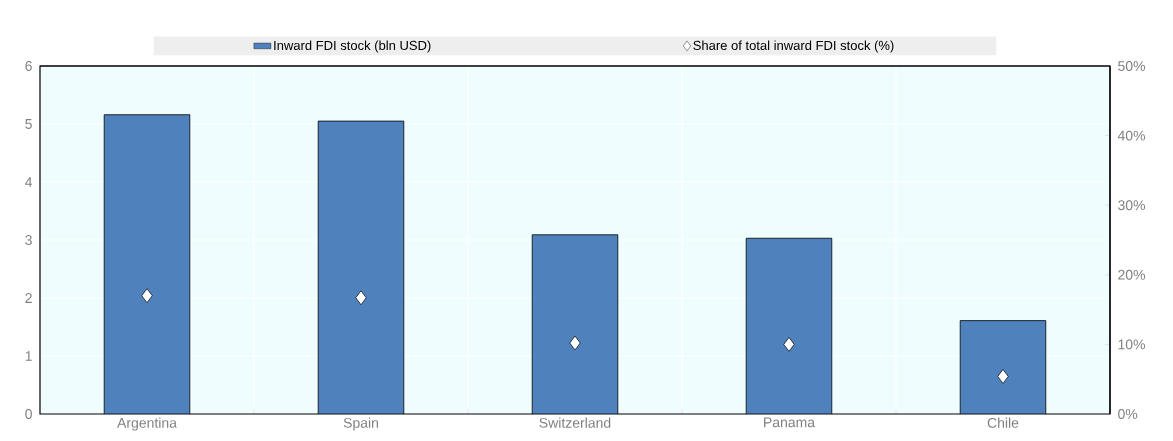  Describe the element at coordinates (28, 356) in the screenshot. I see `y-tick-label: 1` at that location.